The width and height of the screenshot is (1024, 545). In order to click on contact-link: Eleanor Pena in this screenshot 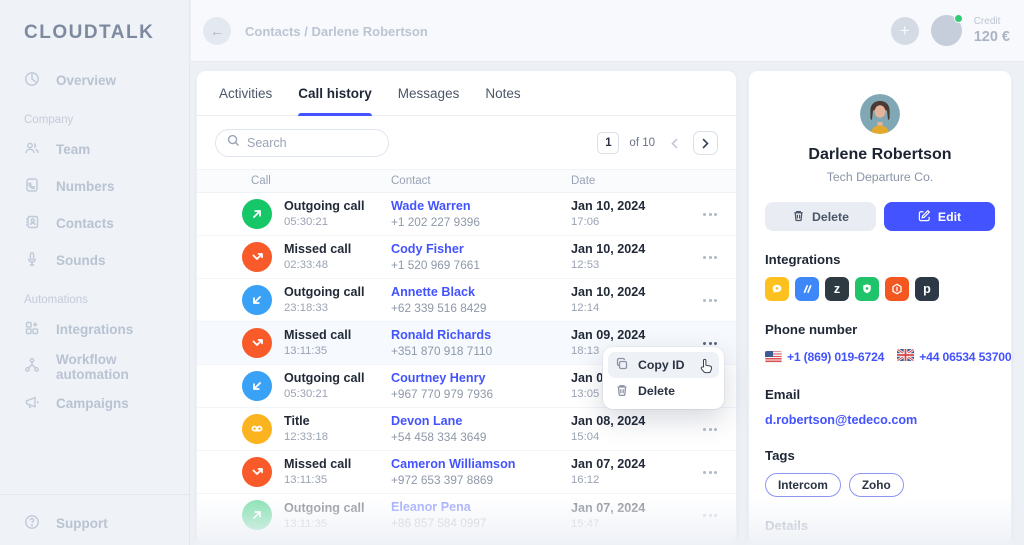, I will do `click(431, 507)`.